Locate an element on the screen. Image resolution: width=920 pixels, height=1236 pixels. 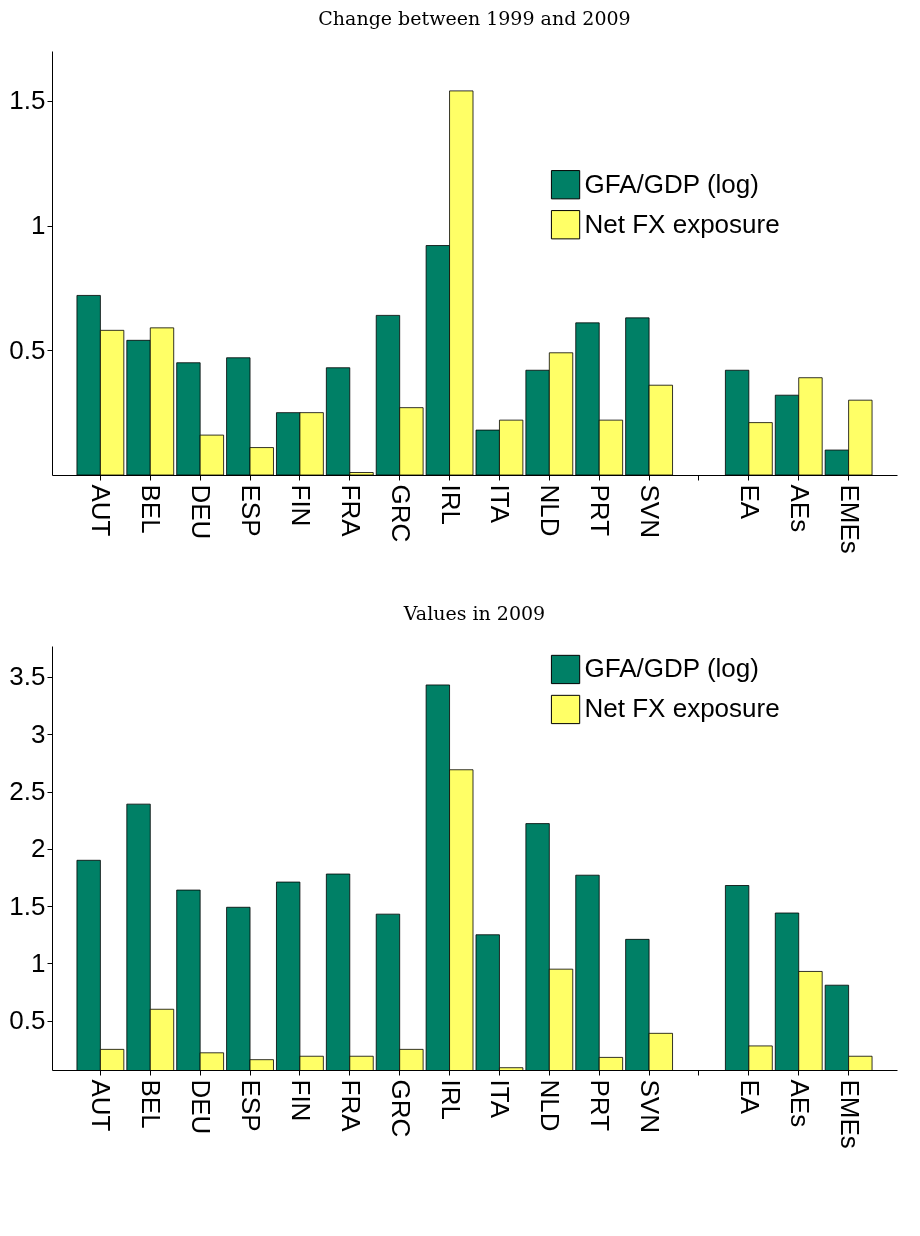
y-tick-label: 2 is located at coordinates (38, 848).